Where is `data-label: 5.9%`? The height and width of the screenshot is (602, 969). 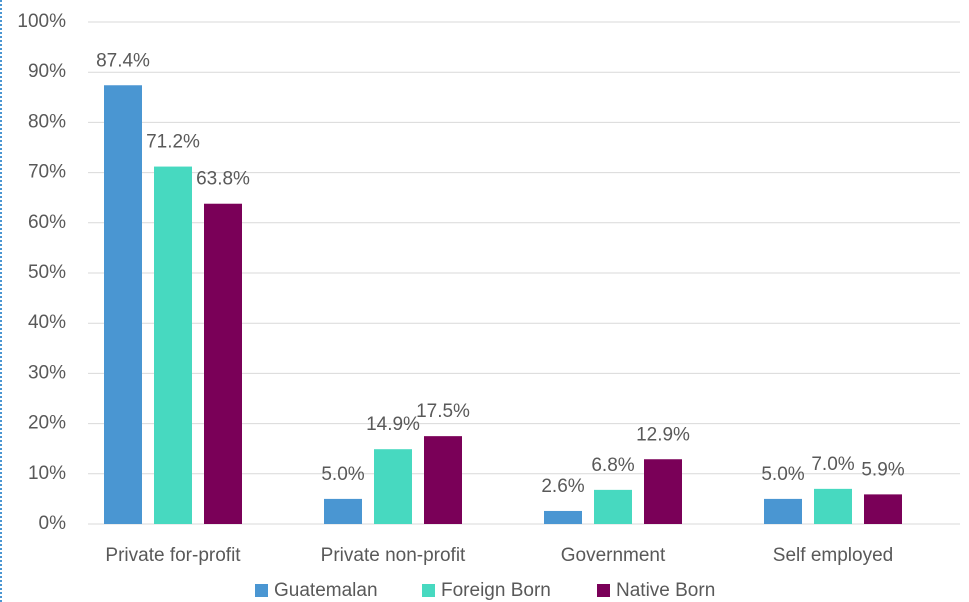
data-label: 5.9% is located at coordinates (882, 469).